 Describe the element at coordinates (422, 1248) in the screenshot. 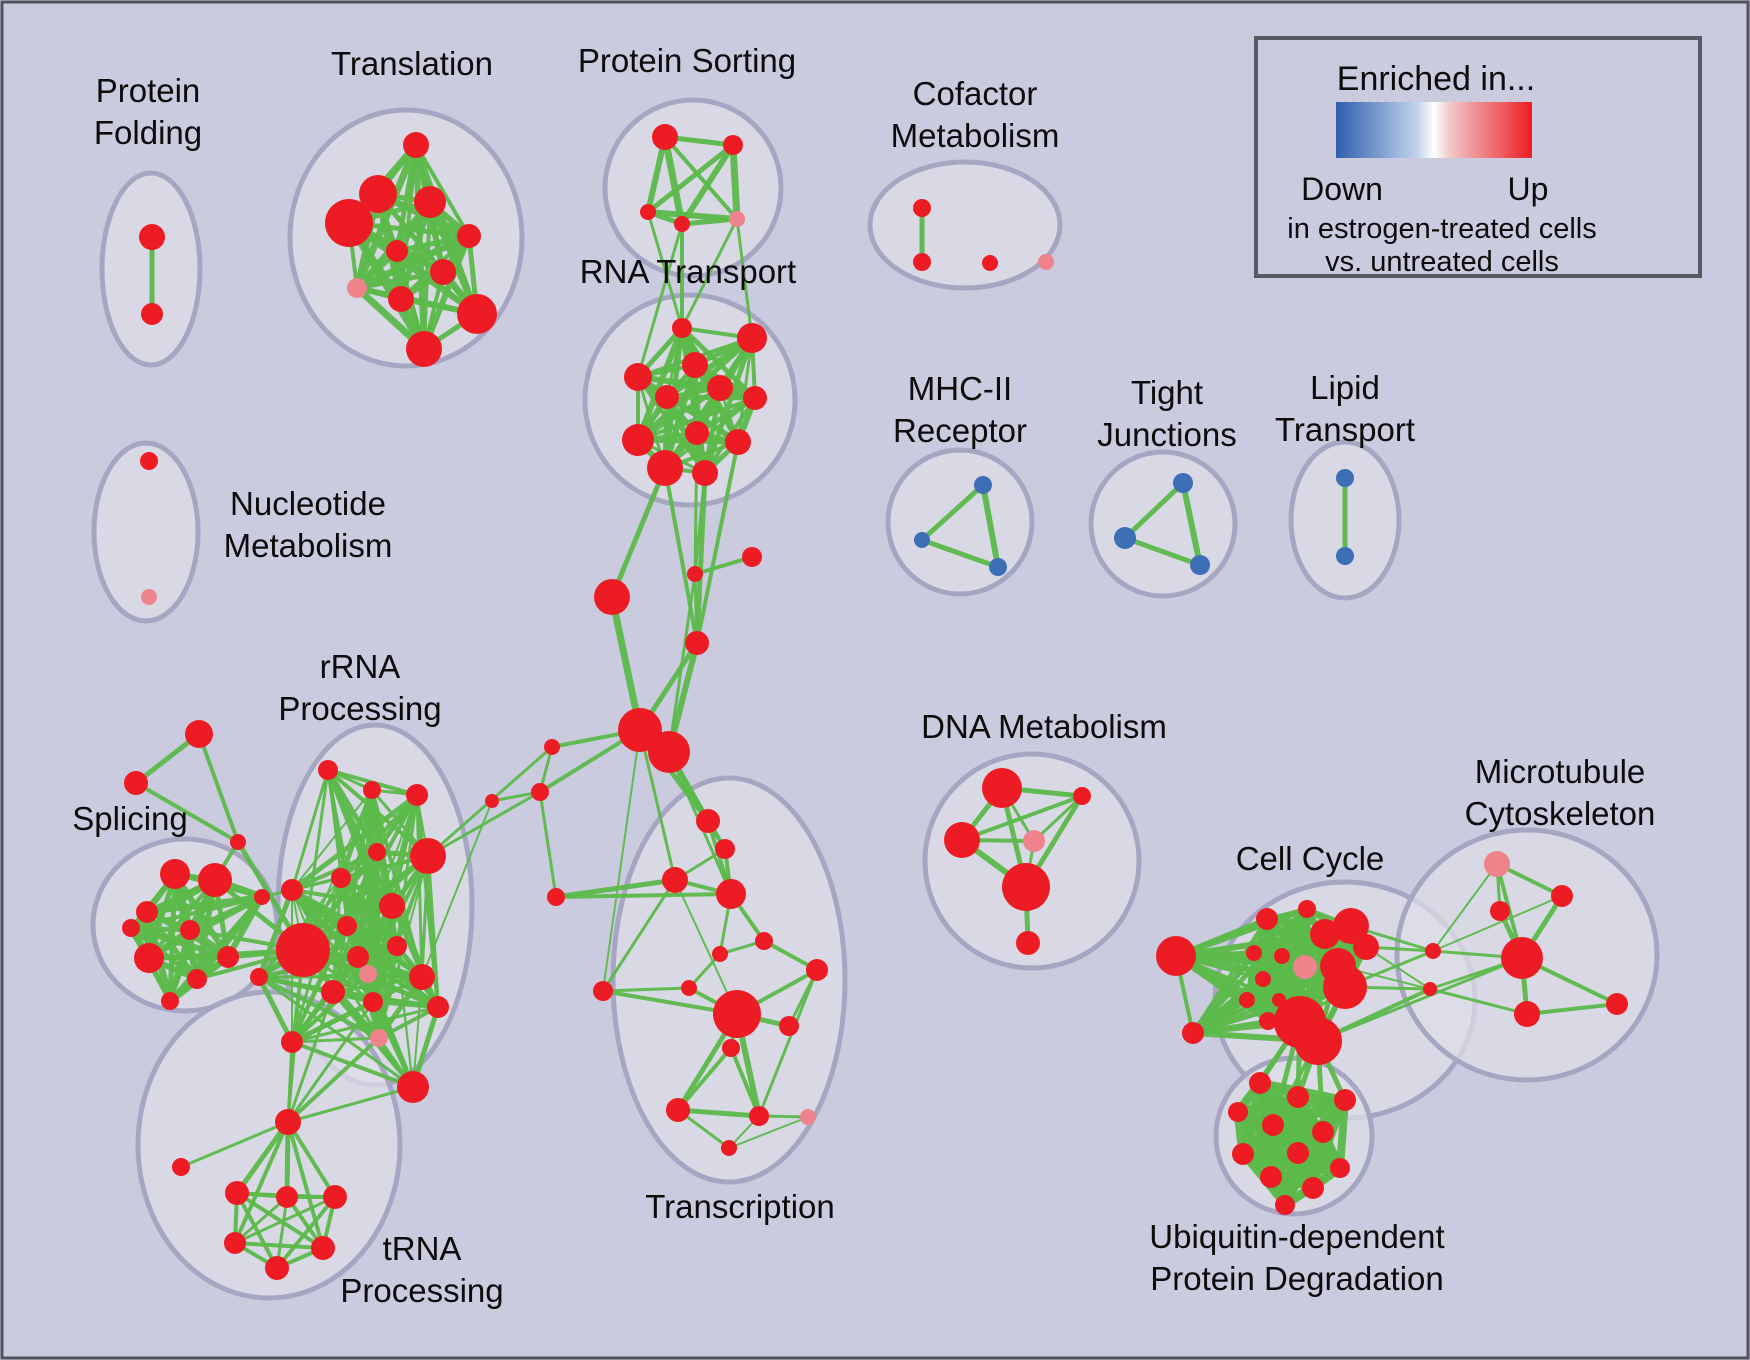

I see `cluster-label-tn: tRNA` at that location.